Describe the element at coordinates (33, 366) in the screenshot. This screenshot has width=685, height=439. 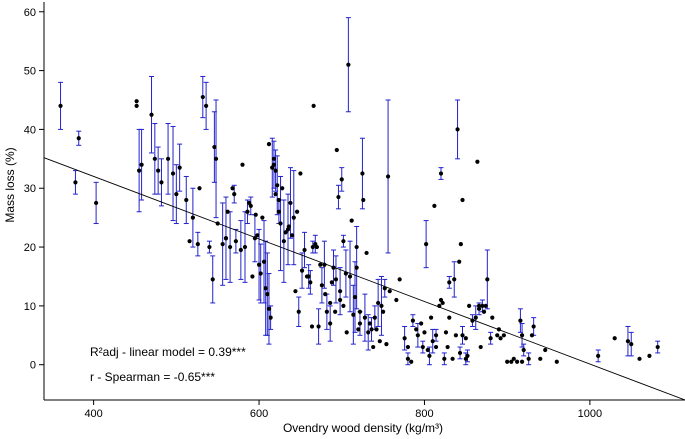
I see `y-tick-label: 0` at that location.